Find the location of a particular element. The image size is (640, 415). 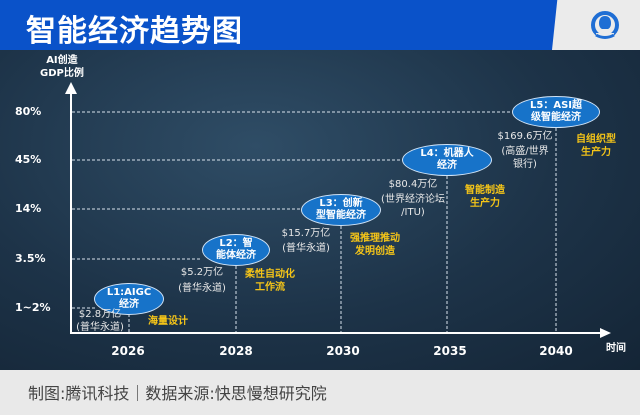

amount: $5.2万亿 is located at coordinates (202, 272).